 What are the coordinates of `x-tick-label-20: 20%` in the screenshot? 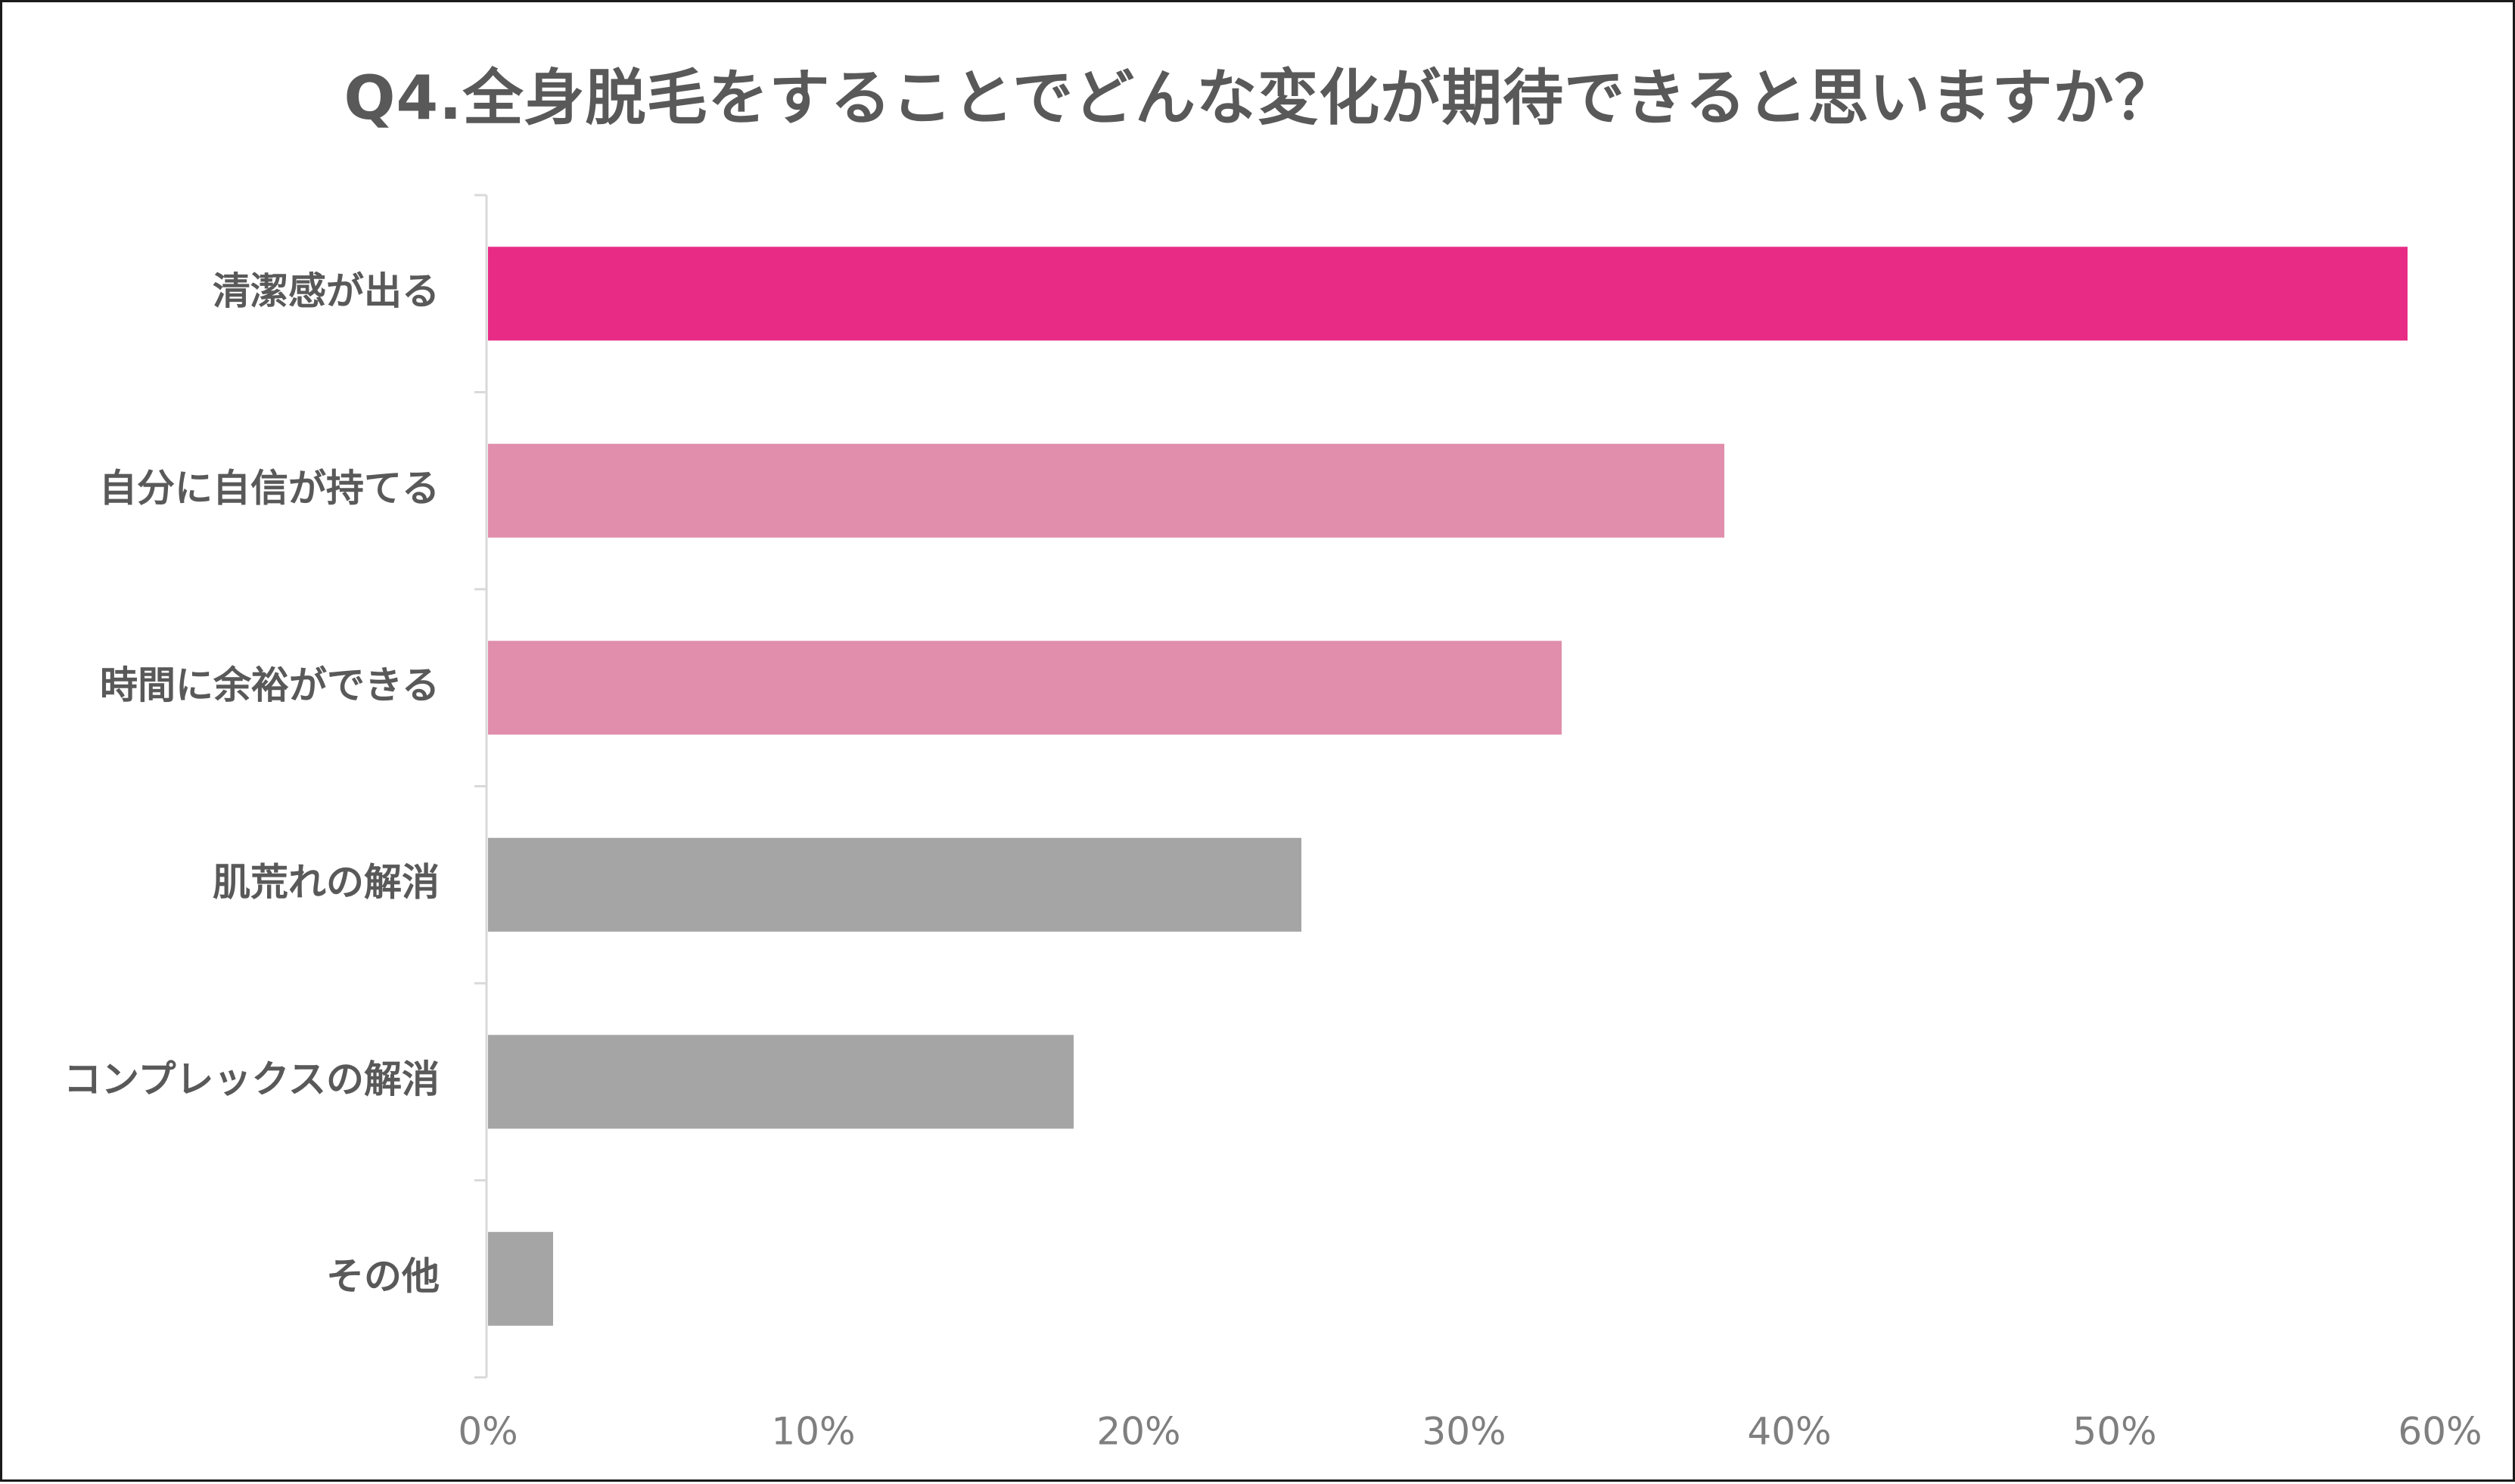 It's located at (1138, 1432).